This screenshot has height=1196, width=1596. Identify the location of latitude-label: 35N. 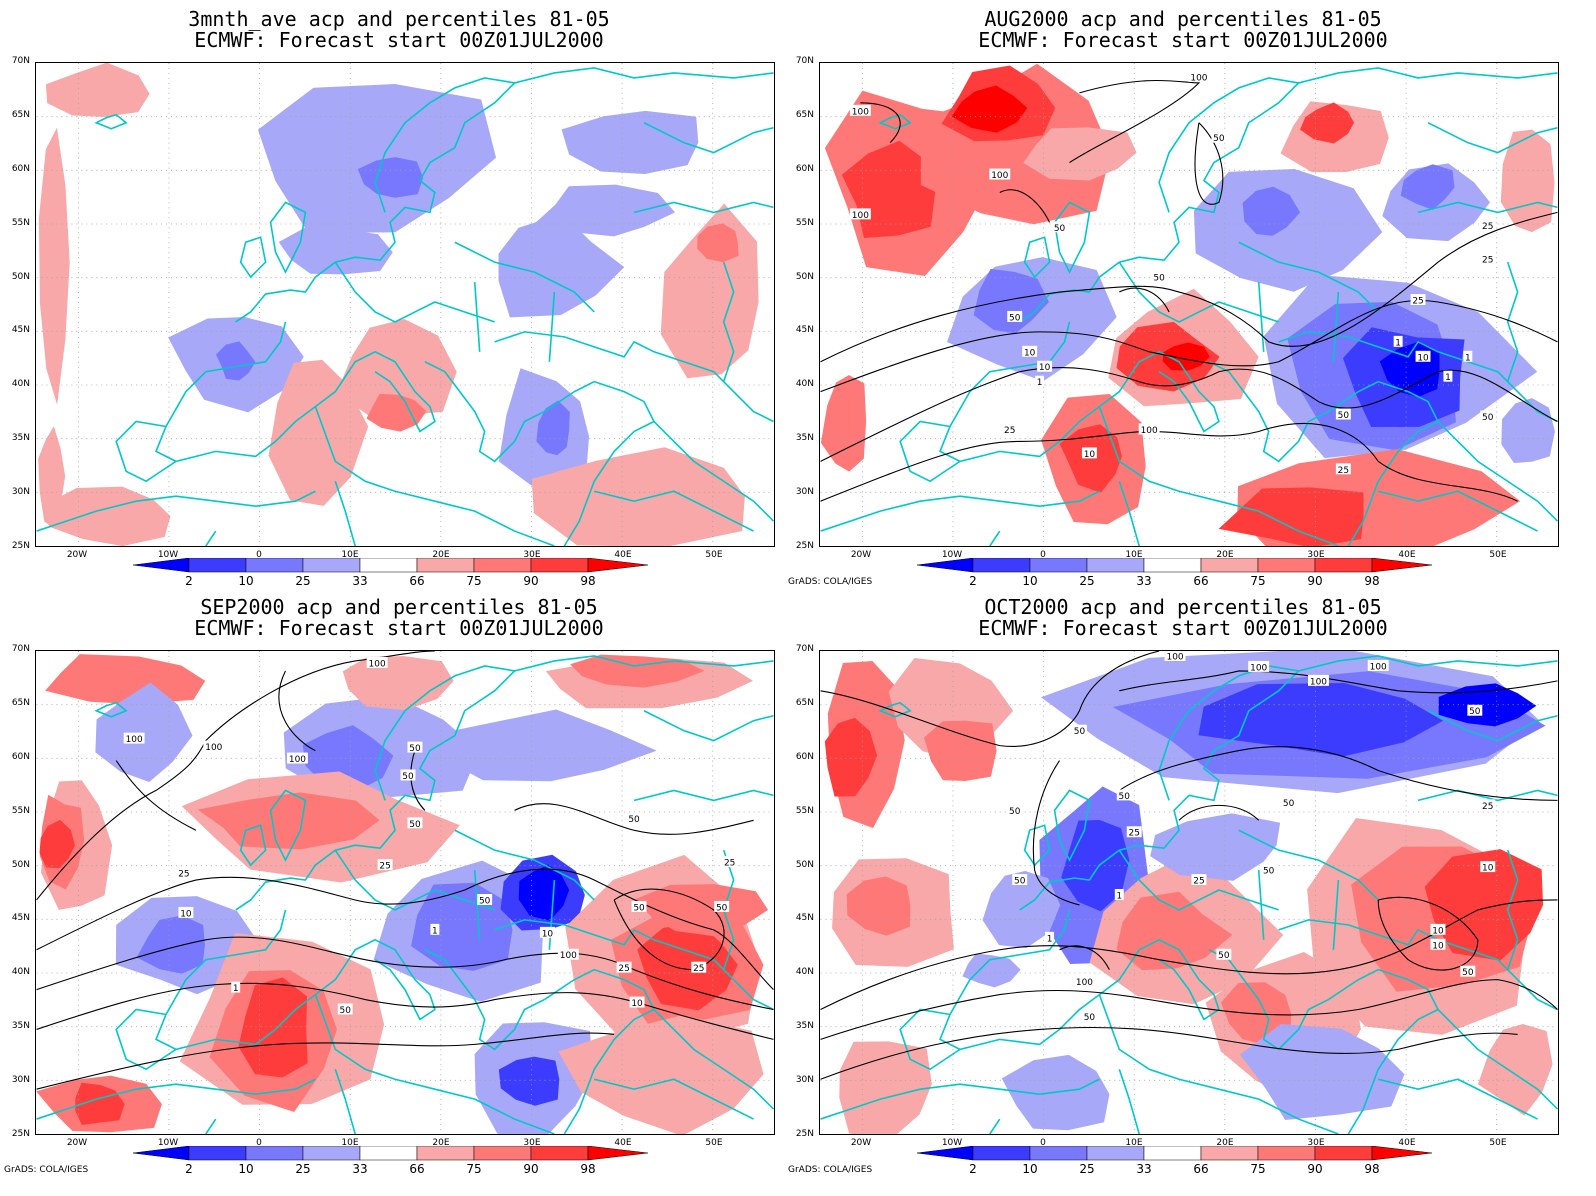
(20, 438).